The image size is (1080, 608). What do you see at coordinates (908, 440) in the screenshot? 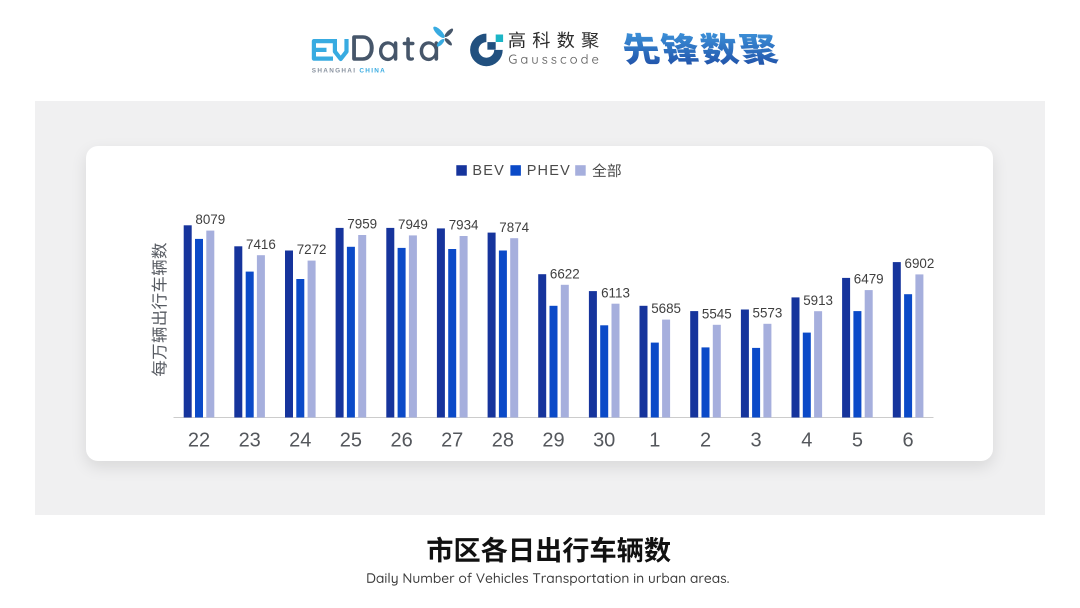
I see `svg-text: 6` at bounding box center [908, 440].